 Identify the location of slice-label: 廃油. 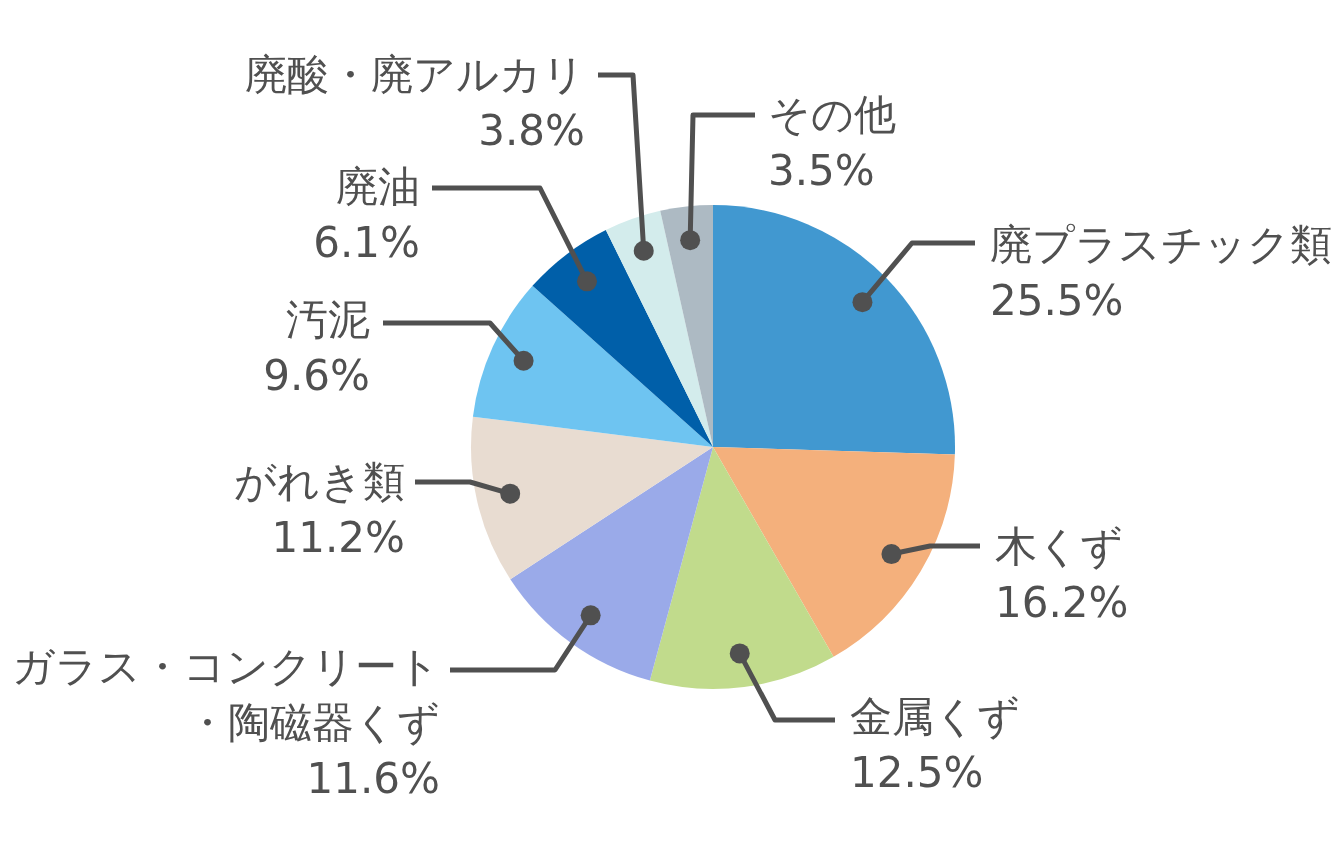
(378, 186).